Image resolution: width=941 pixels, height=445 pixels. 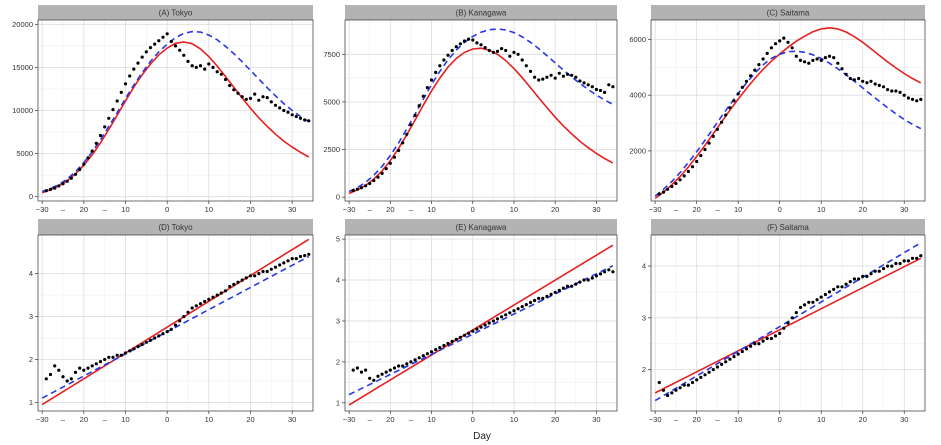 I want to click on y-tick-label: 2, so click(x=644, y=369).